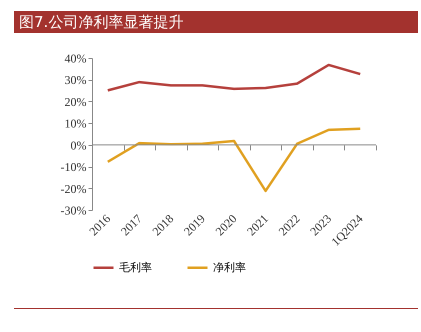 The image size is (421, 332). I want to click on y-tick-label: 0%, so click(78, 145).